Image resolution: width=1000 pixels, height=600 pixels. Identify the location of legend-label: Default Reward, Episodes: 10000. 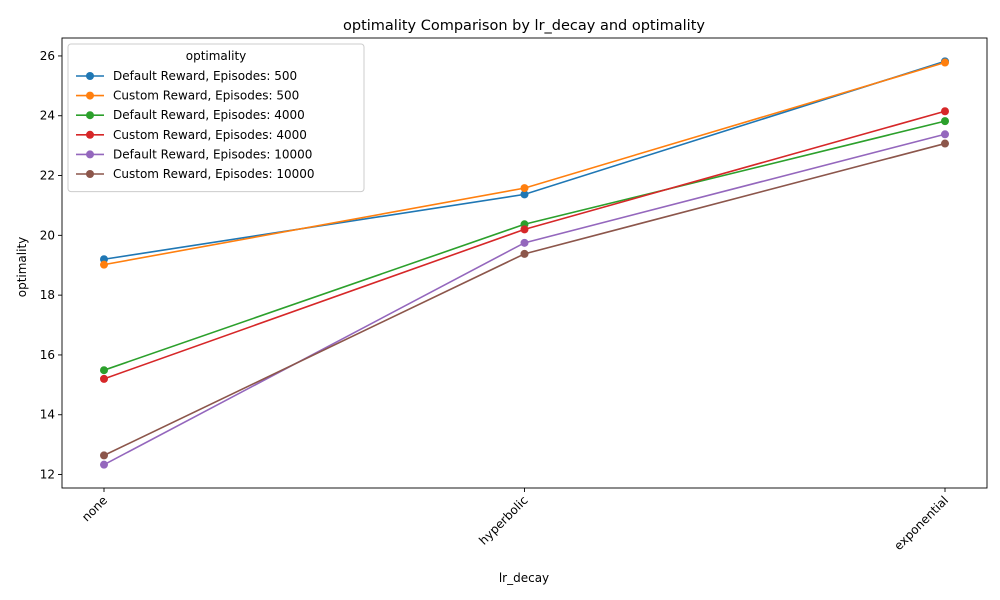
(212, 154).